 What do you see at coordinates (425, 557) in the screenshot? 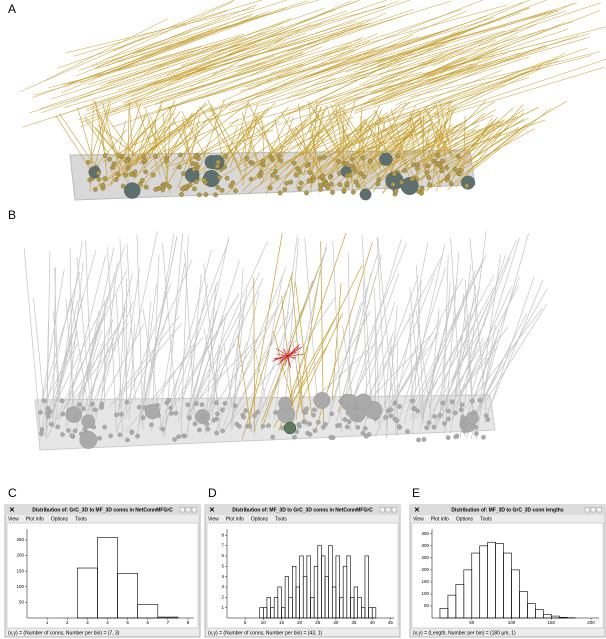
I see `y-tick-label: 250` at bounding box center [425, 557].